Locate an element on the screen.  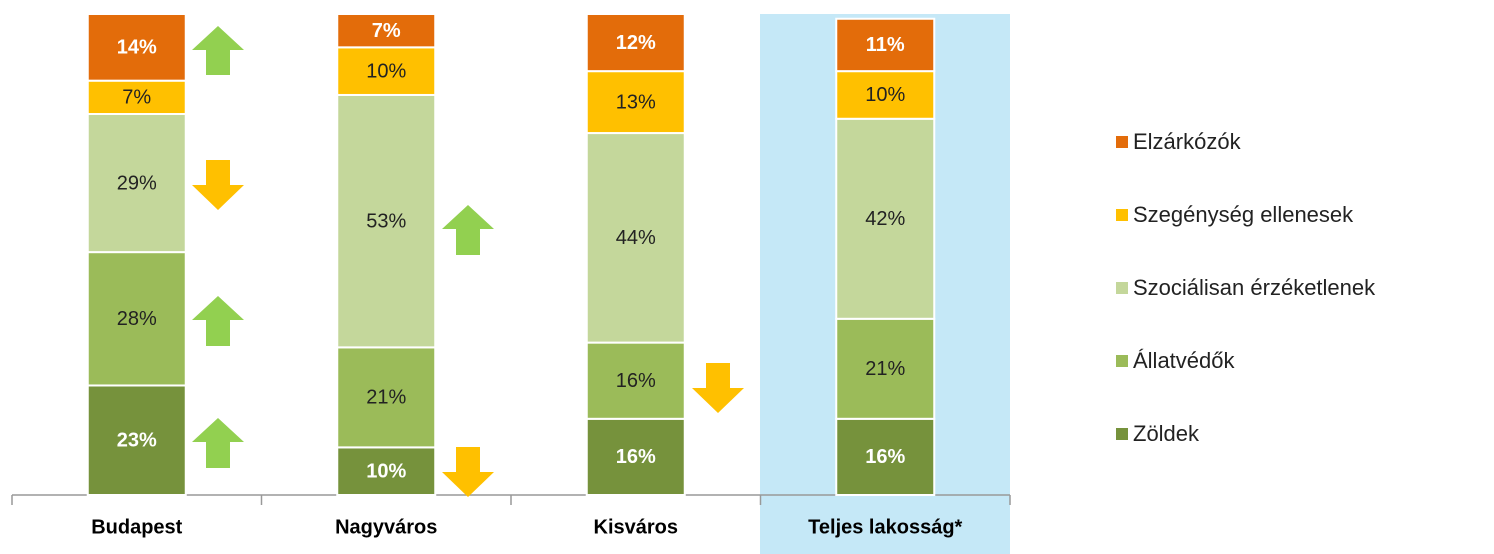
legend-label: Zöldek is located at coordinates (1166, 433).